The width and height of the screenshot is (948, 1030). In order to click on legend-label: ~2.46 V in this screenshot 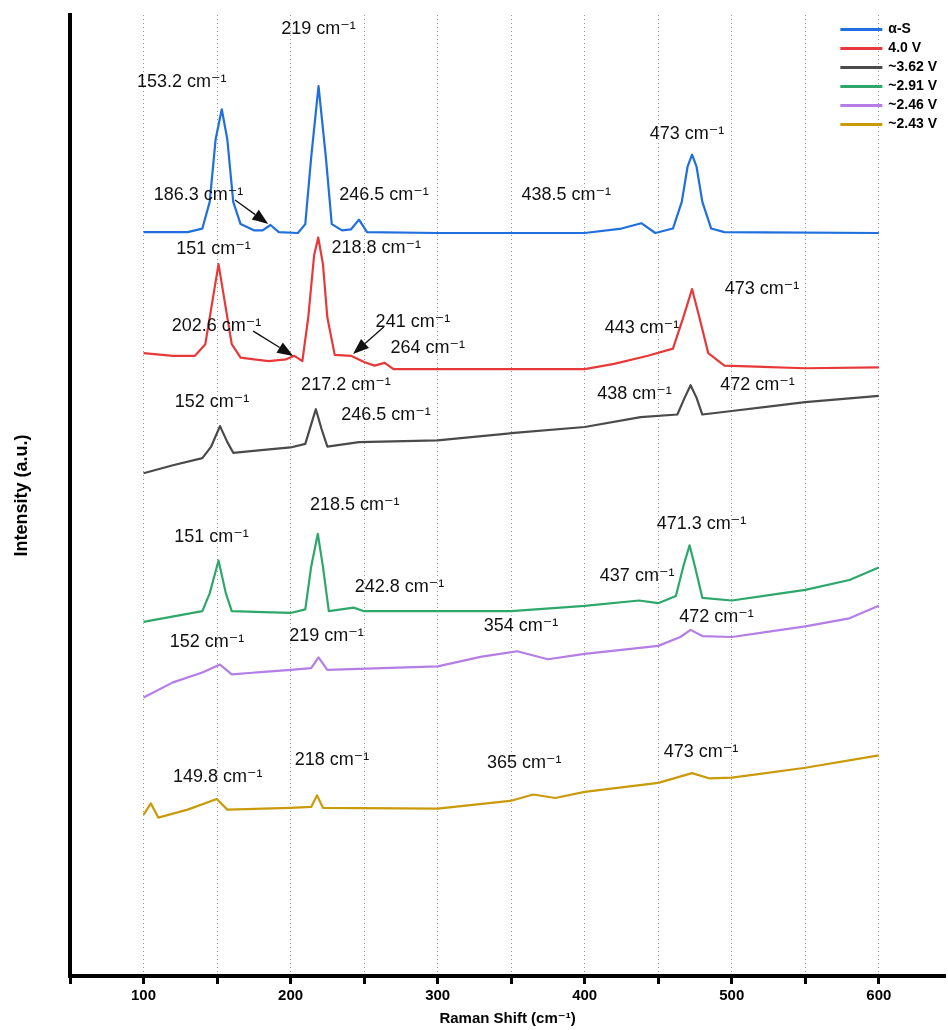, I will do `click(913, 104)`.